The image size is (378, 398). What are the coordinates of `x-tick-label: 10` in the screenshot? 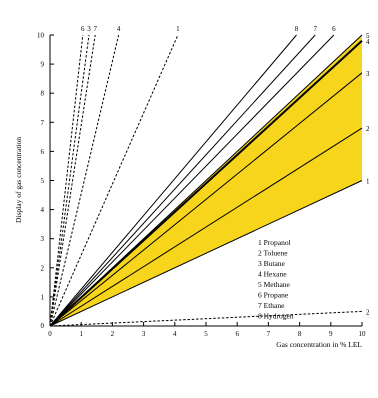 It's located at (363, 334).